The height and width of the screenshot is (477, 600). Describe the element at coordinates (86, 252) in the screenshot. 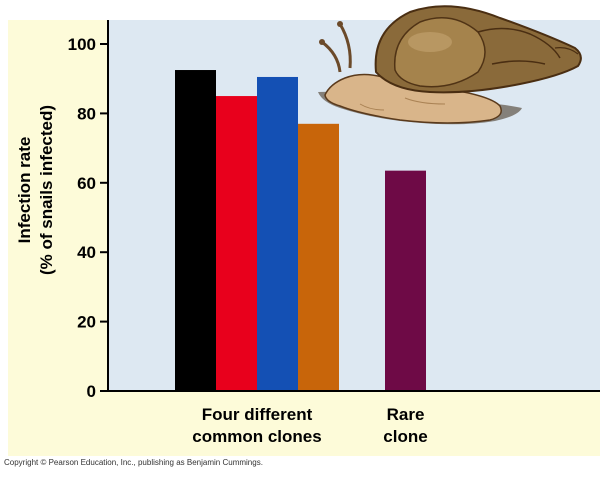

I see `y-tick-label: 40` at that location.